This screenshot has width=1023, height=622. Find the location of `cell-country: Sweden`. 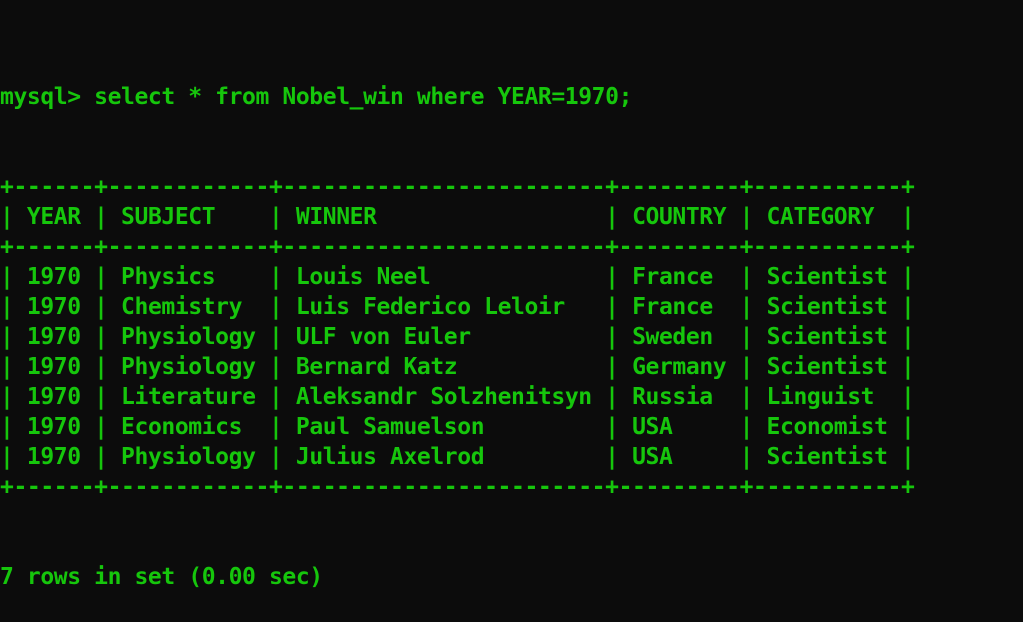

cell-country: Sweden is located at coordinates (672, 337).